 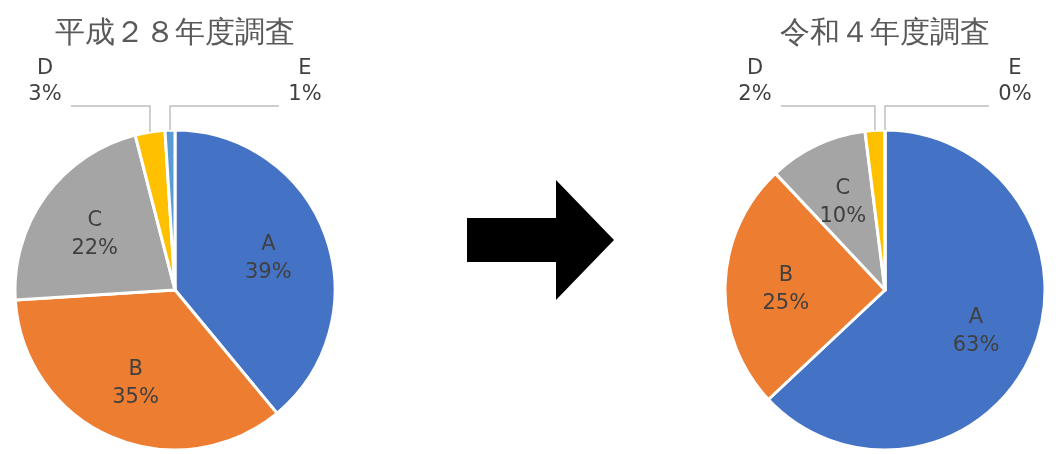 I want to click on data-label: 22%, so click(x=95, y=246).